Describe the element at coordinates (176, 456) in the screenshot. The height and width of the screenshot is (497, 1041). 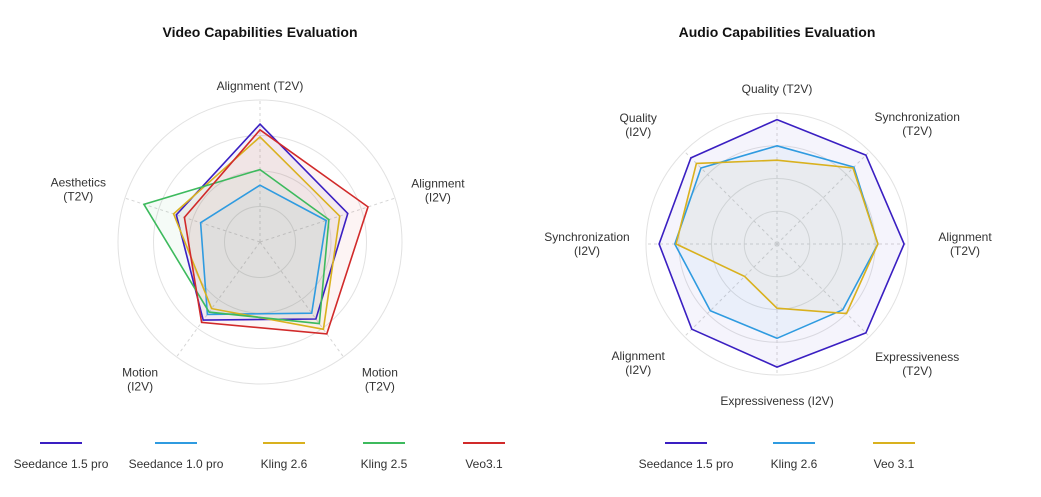
I see `legend-item: Seedance 1.0 pro` at that location.